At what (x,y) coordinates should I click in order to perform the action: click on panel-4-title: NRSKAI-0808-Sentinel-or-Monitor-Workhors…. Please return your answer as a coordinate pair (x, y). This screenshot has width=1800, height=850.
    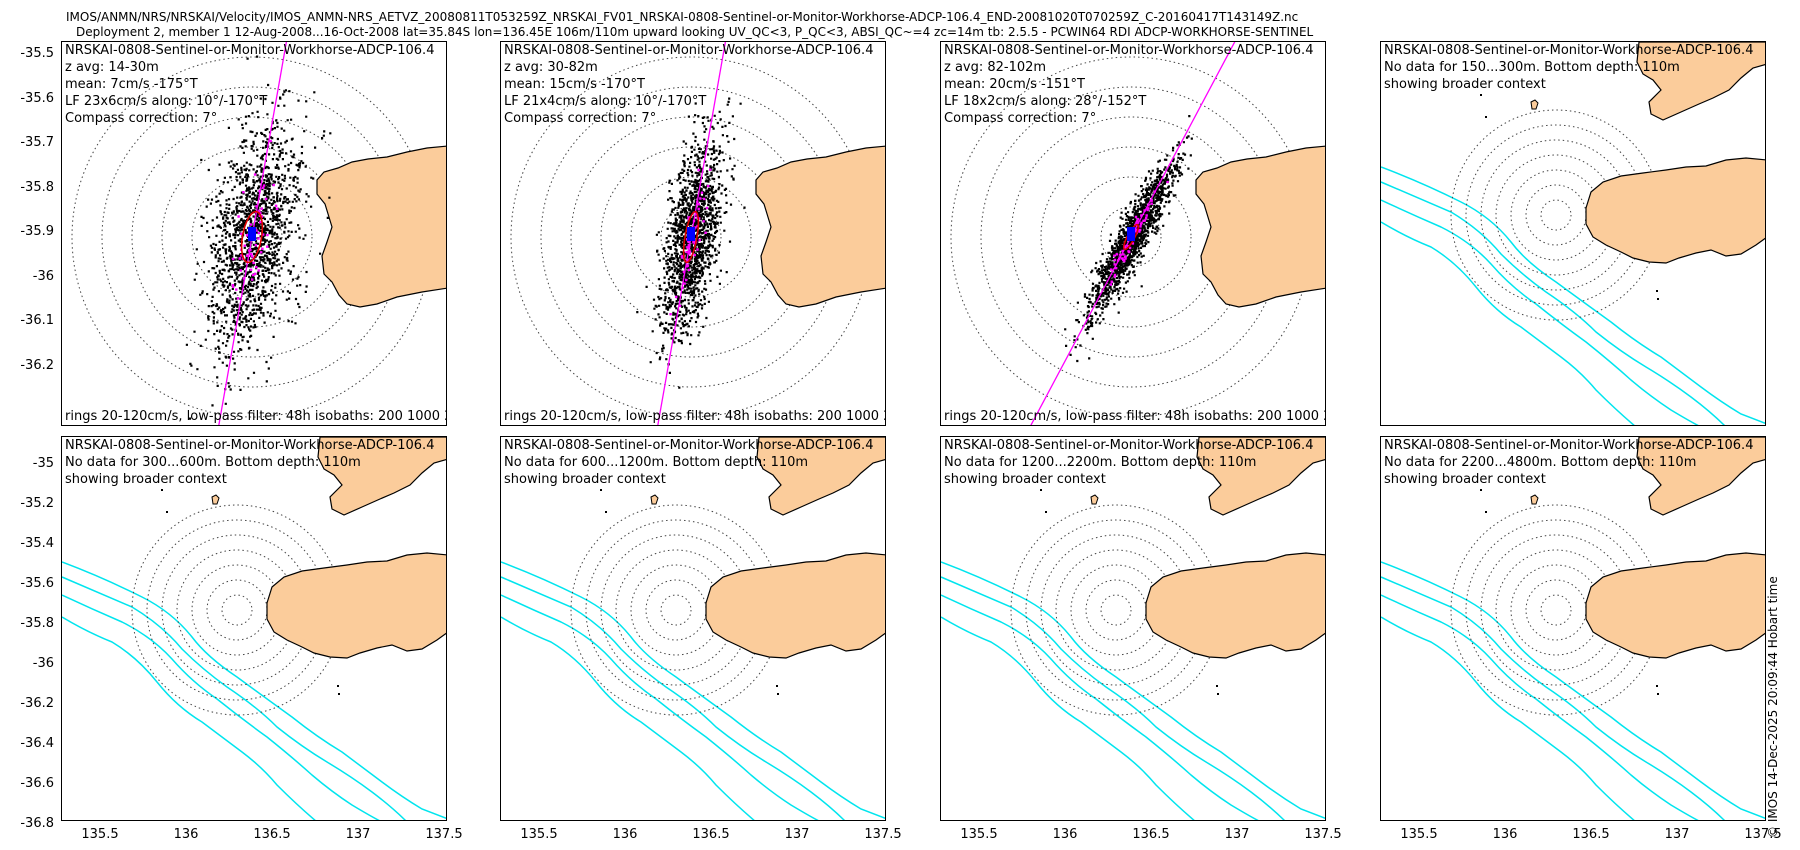
    Looking at the image, I should click on (1569, 50).